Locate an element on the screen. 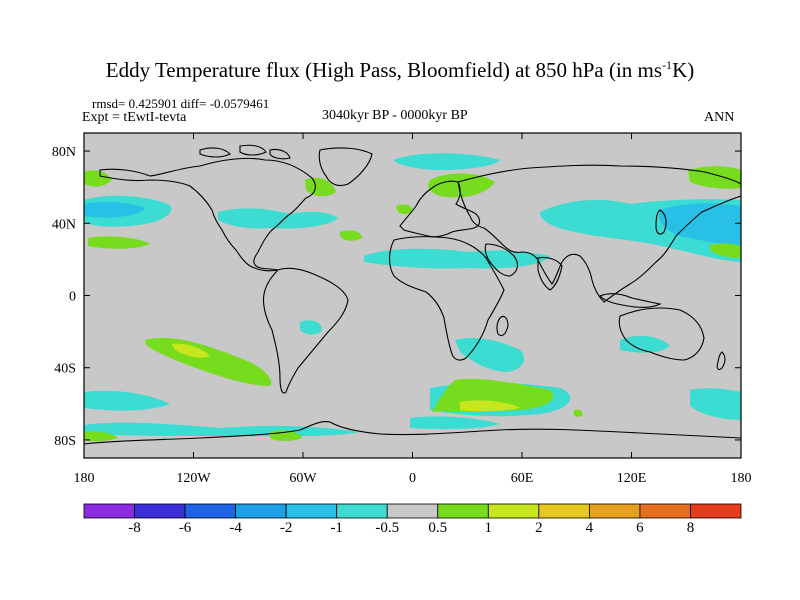 The image size is (800, 600). coast-arctic-islands is located at coordinates (245, 152).